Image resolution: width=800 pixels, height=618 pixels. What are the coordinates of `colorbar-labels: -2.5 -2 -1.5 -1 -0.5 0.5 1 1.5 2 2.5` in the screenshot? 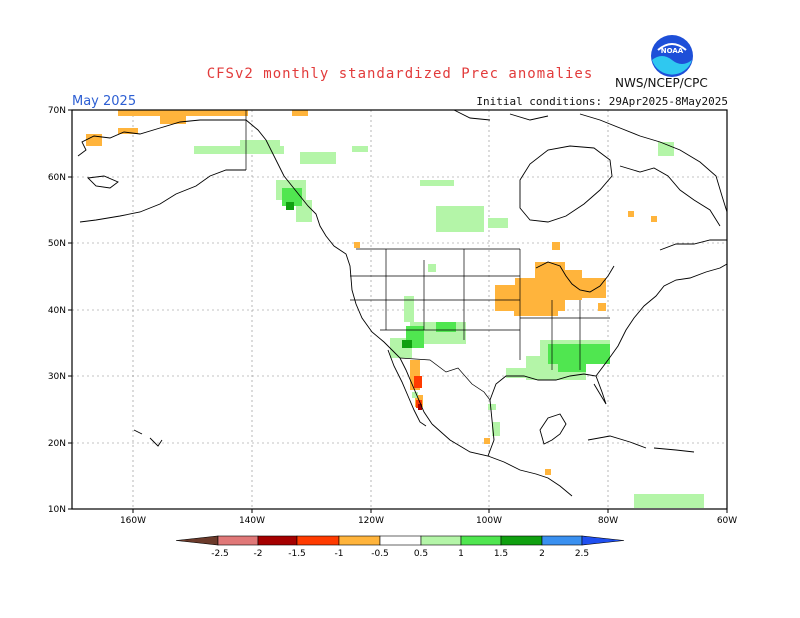 It's located at (400, 554).